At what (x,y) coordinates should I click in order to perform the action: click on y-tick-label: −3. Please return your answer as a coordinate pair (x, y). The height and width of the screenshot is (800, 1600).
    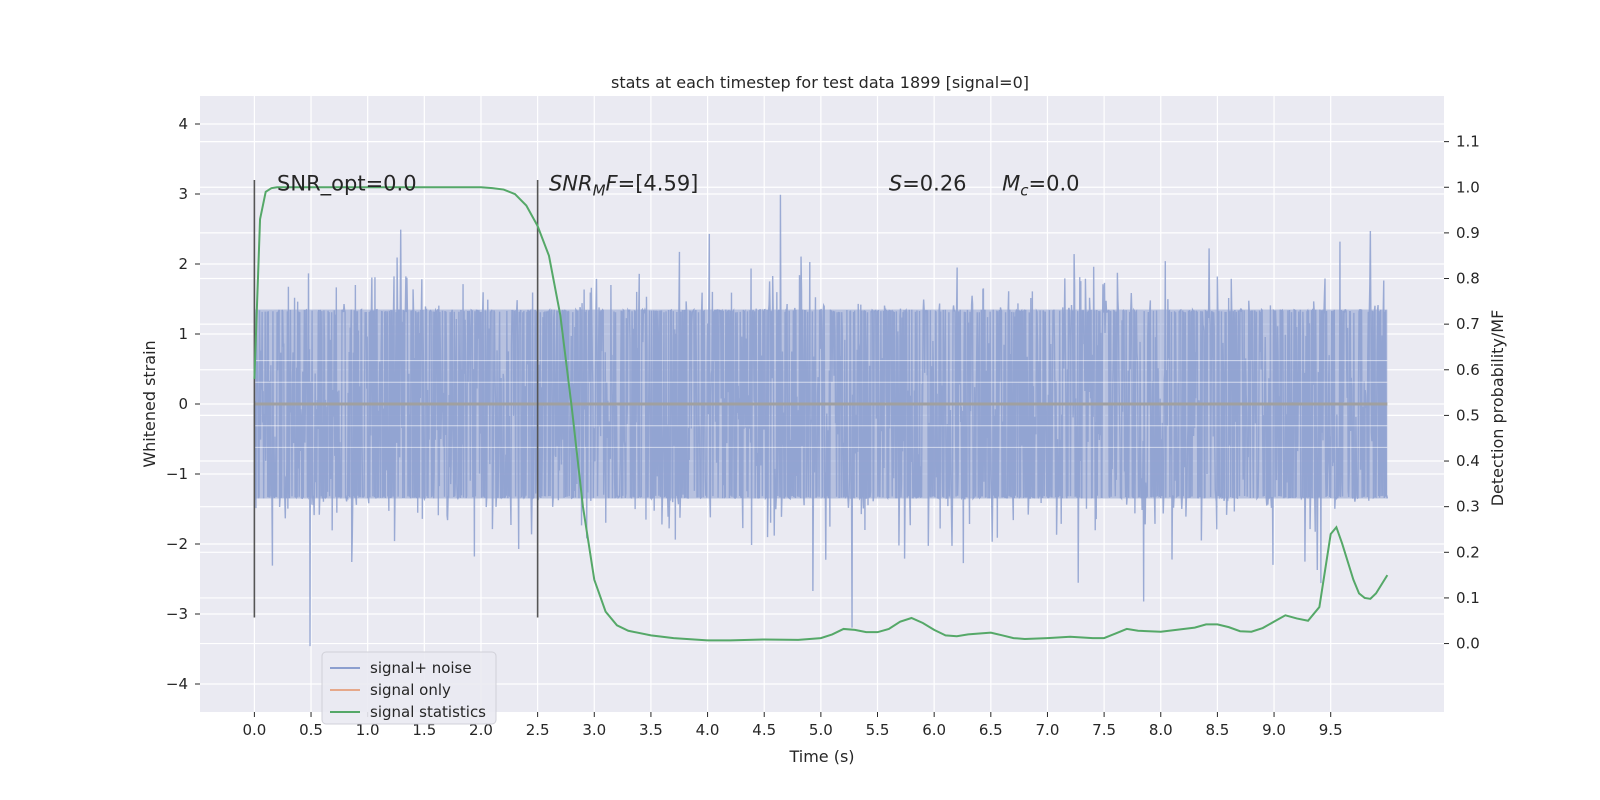
    Looking at the image, I should click on (177, 614).